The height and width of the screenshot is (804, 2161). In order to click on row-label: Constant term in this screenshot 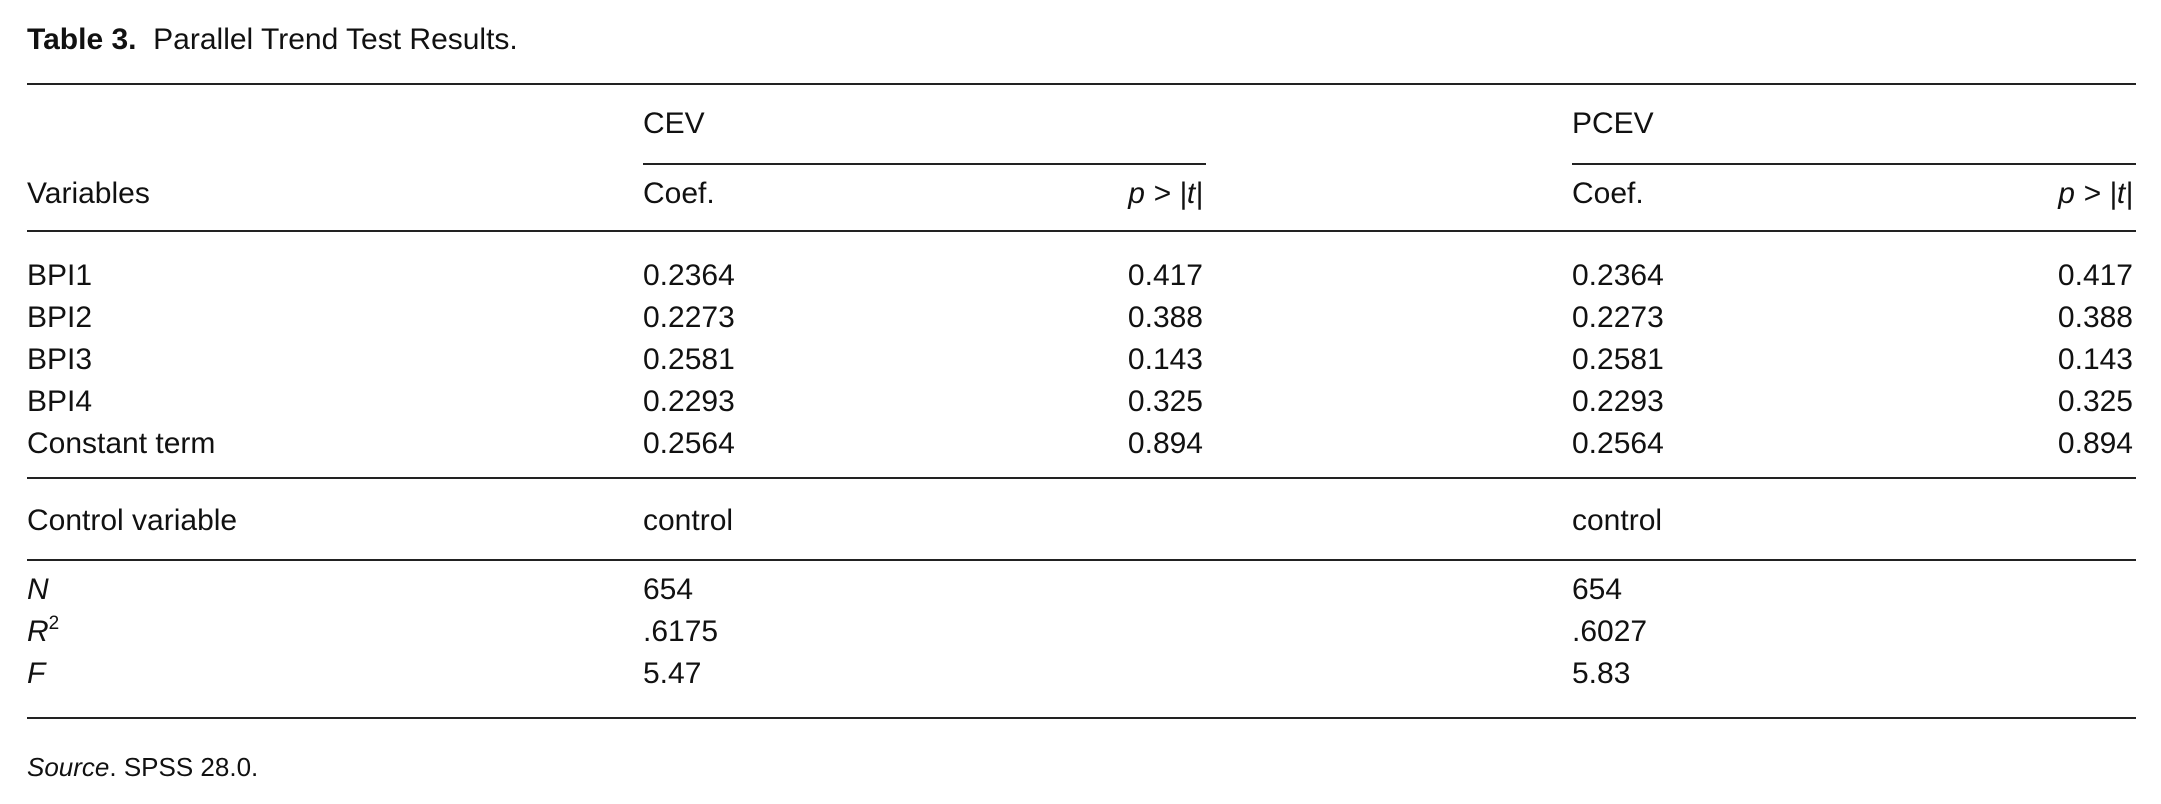, I will do `click(121, 443)`.